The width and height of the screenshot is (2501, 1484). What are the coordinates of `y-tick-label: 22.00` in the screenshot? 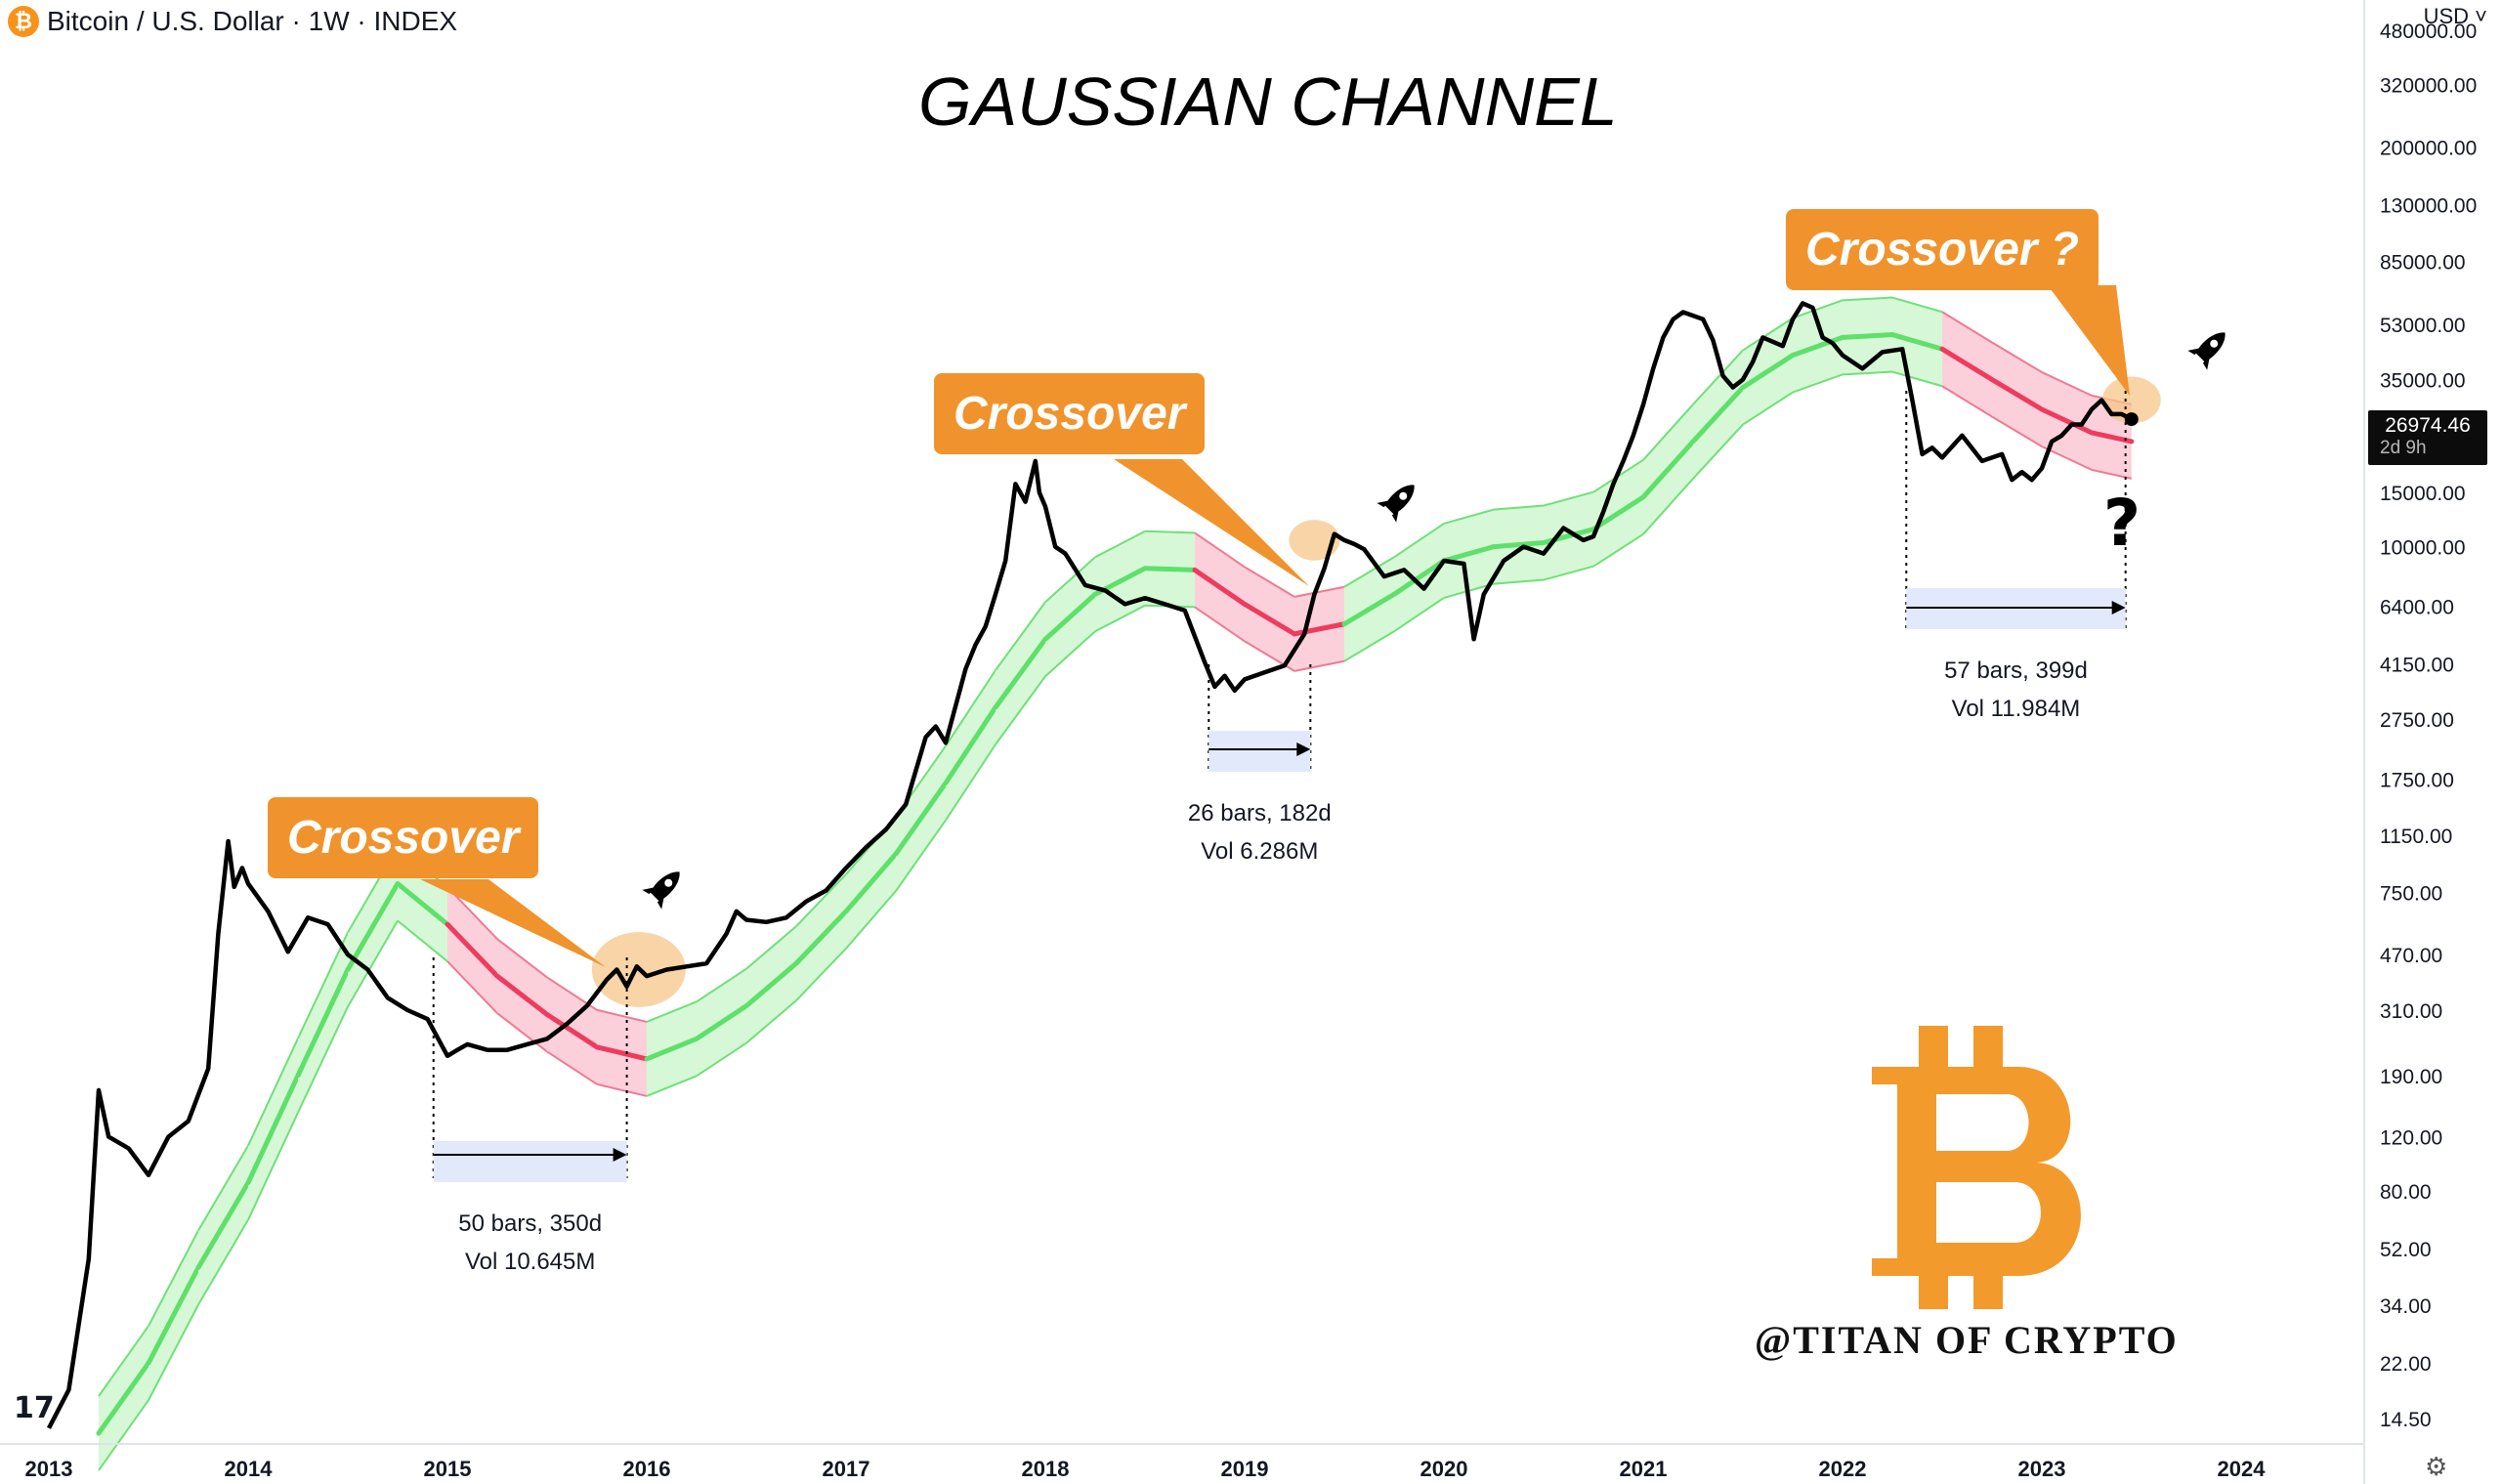 It's located at (2406, 1365).